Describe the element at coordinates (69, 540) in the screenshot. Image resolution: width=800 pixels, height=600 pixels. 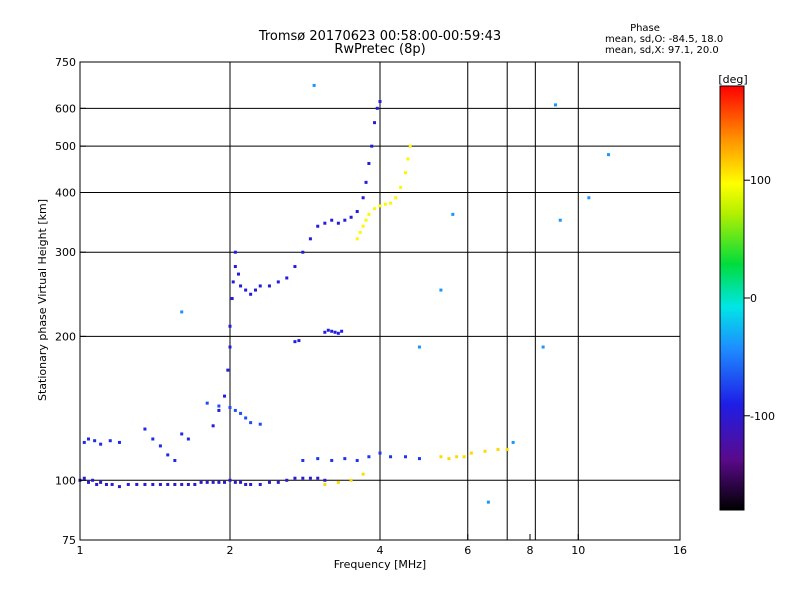
I see `y-tick-label: 75` at that location.